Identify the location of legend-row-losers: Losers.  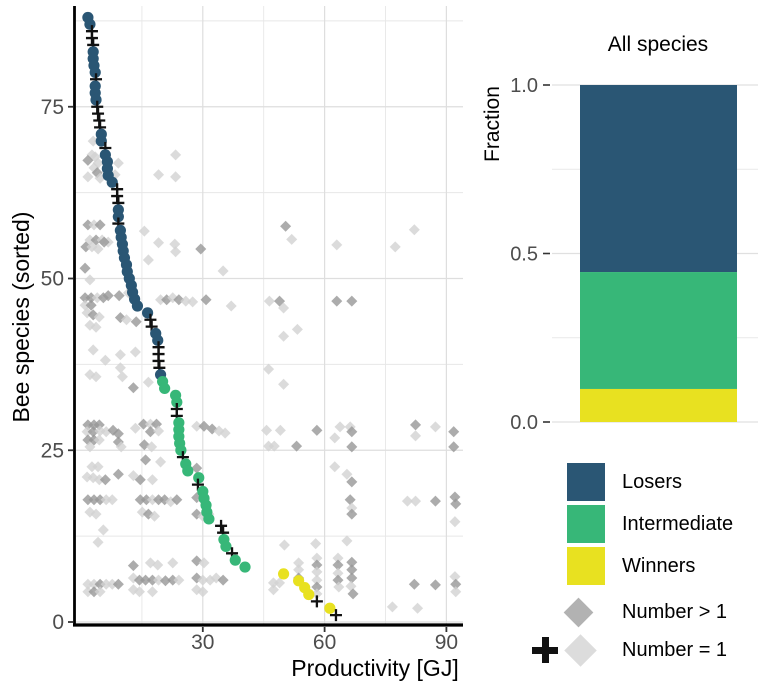
(625, 482).